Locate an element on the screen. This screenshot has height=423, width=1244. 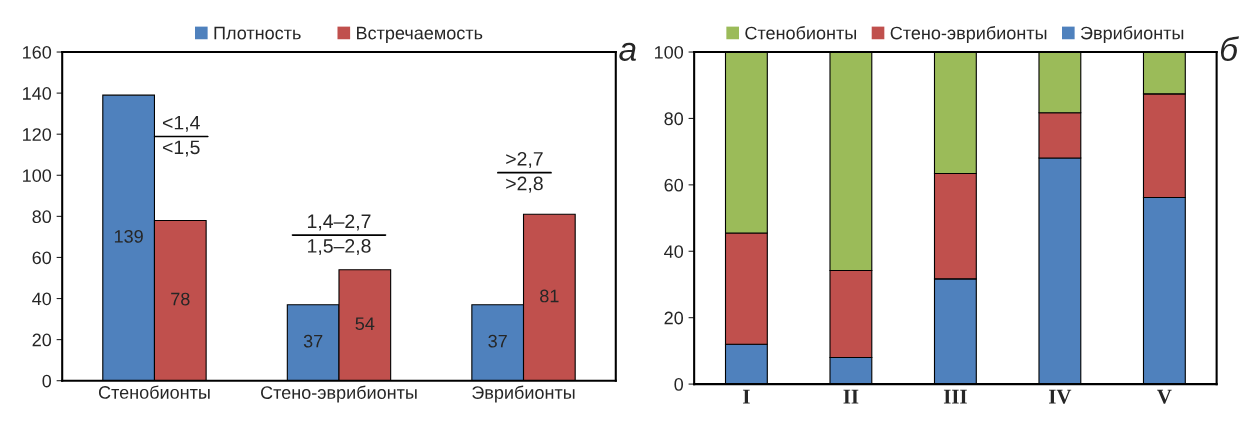
annotation: 1,5–2,8 is located at coordinates (339, 247).